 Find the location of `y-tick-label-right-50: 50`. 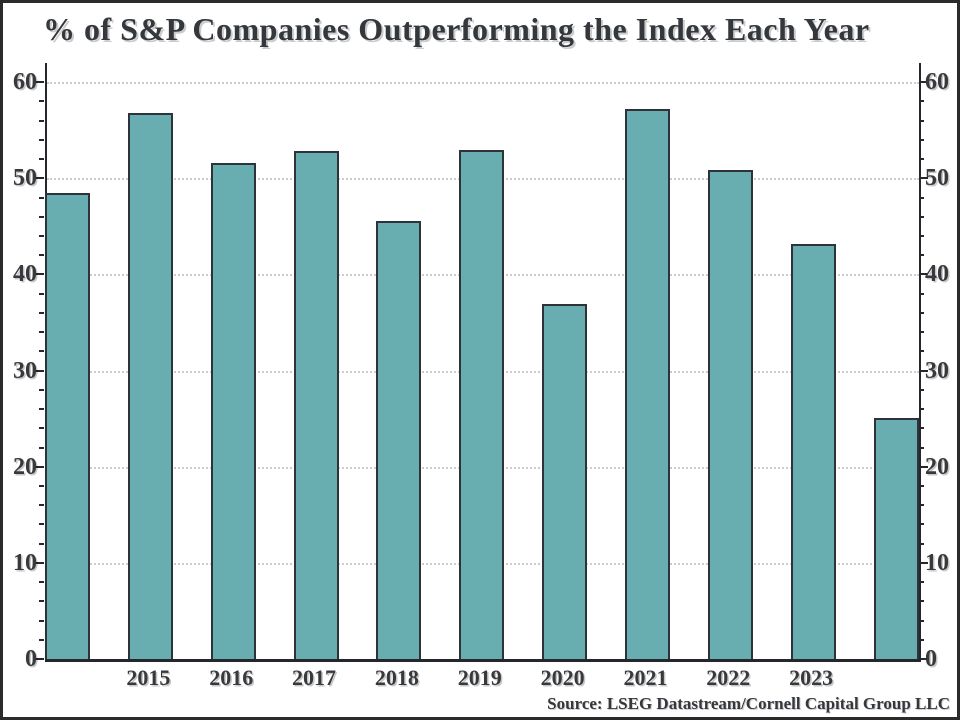

y-tick-label-right-50: 50 is located at coordinates (937, 178).